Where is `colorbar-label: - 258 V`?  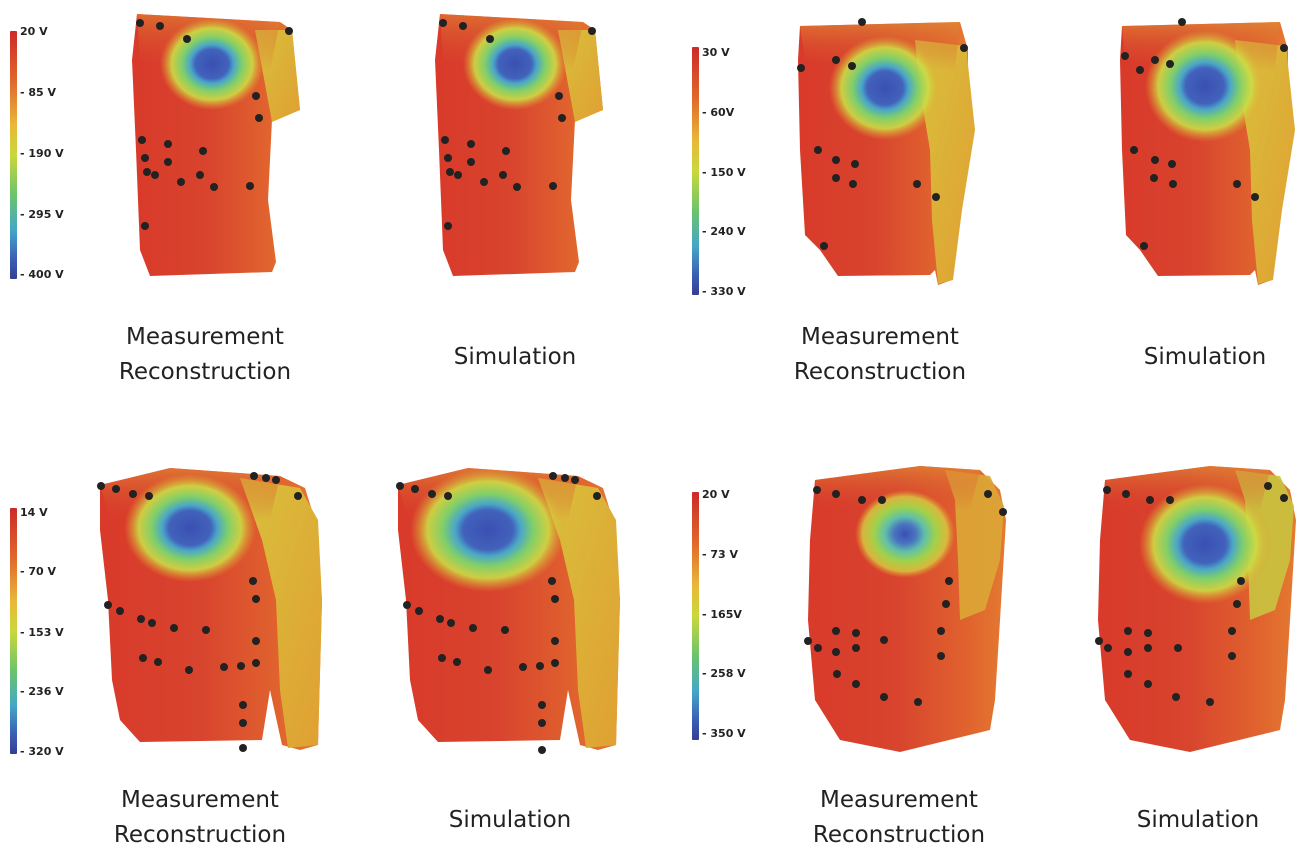
colorbar-label: - 258 V is located at coordinates (724, 673).